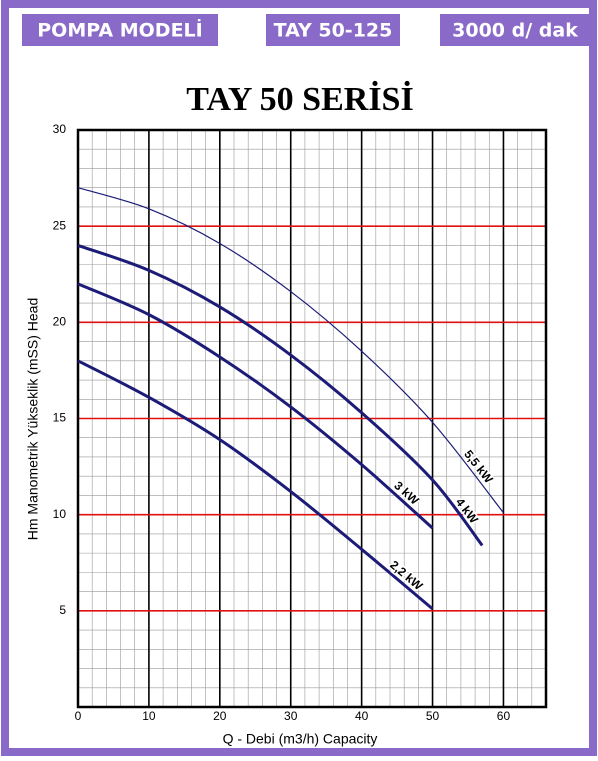  Describe the element at coordinates (78, 716) in the screenshot. I see `x-tick-label: 0` at that location.